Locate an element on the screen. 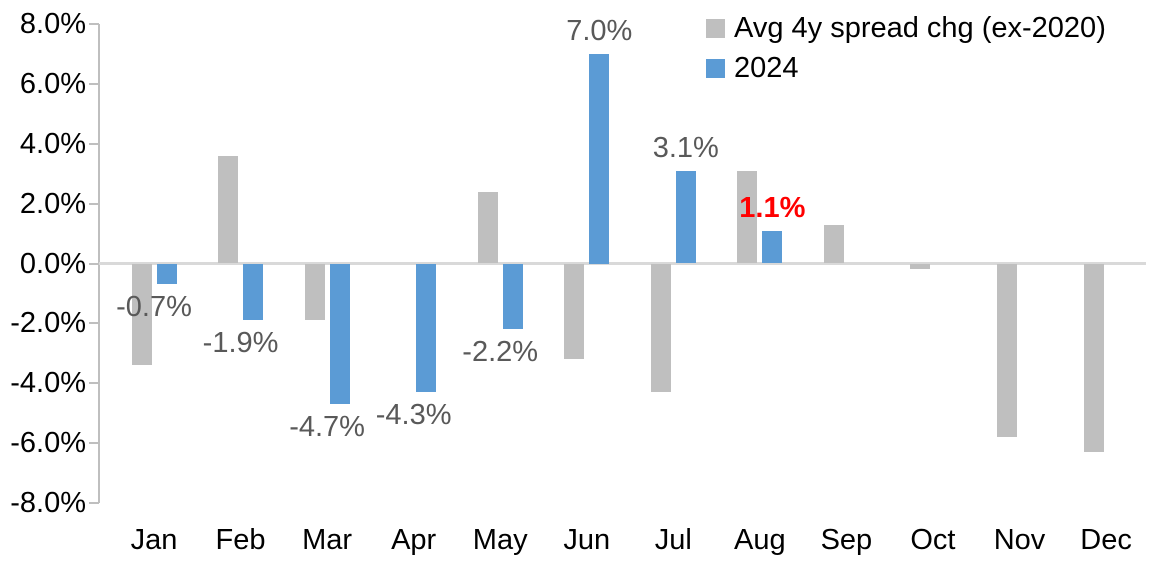 Image resolution: width=1152 pixels, height=570 pixels. y-axis-tick-label-8.0%: 8.0% is located at coordinates (52, 24).